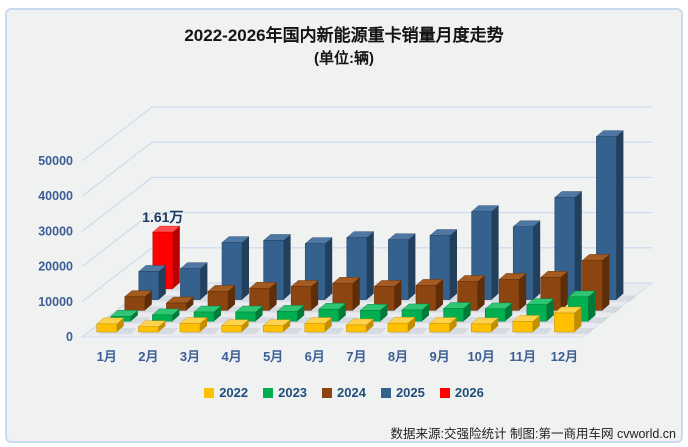 The height and width of the screenshot is (447, 688). I want to click on legend-item-2024: 2024, so click(344, 392).